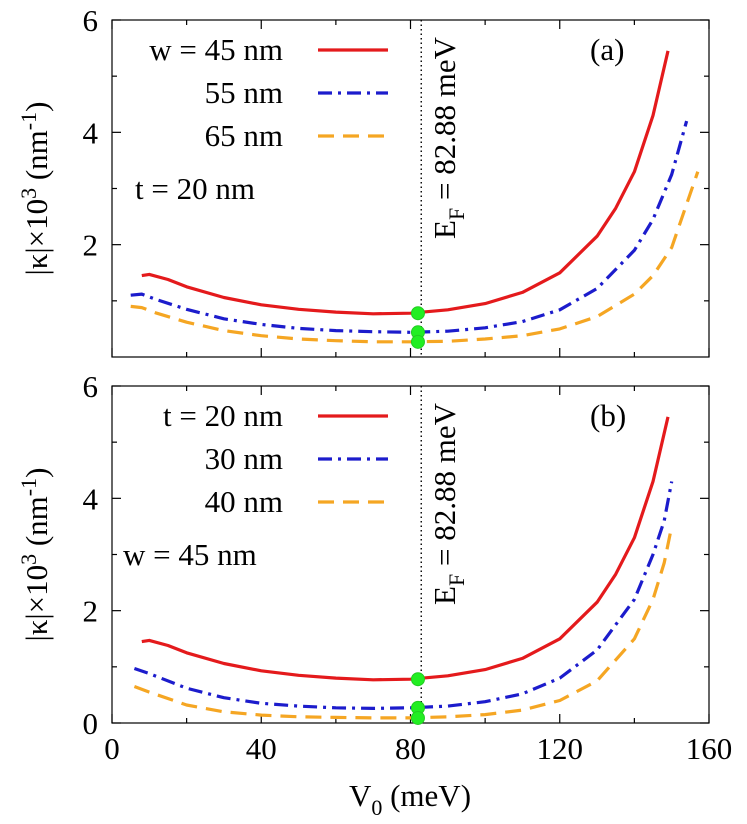 The width and height of the screenshot is (747, 824). What do you see at coordinates (91, 723) in the screenshot?
I see `y-tick-label: 0` at bounding box center [91, 723].